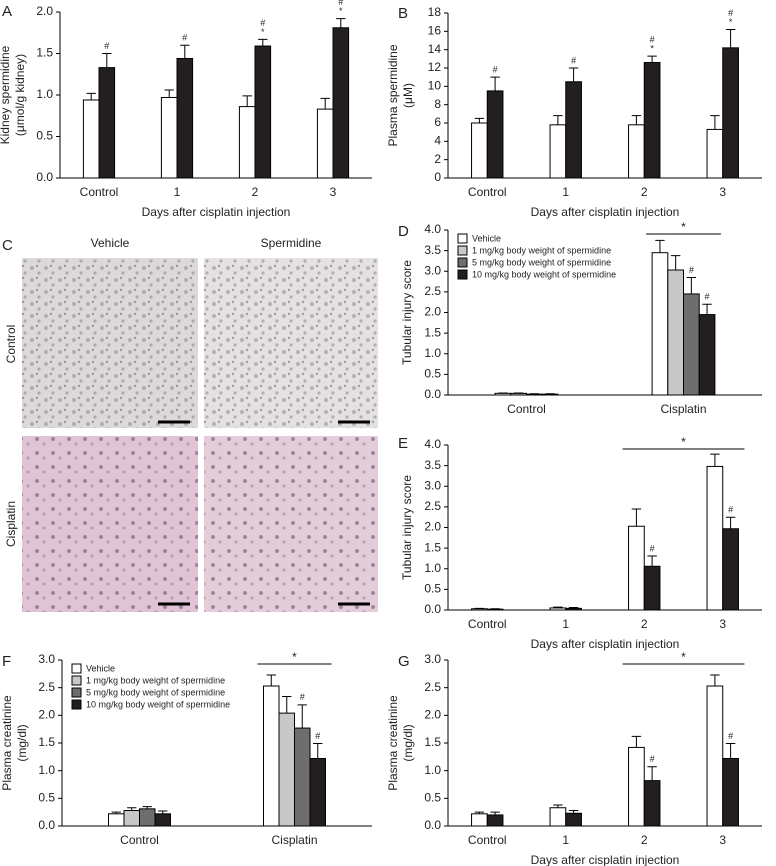  Describe the element at coordinates (437, 141) in the screenshot. I see `y-tick-label: 4` at that location.